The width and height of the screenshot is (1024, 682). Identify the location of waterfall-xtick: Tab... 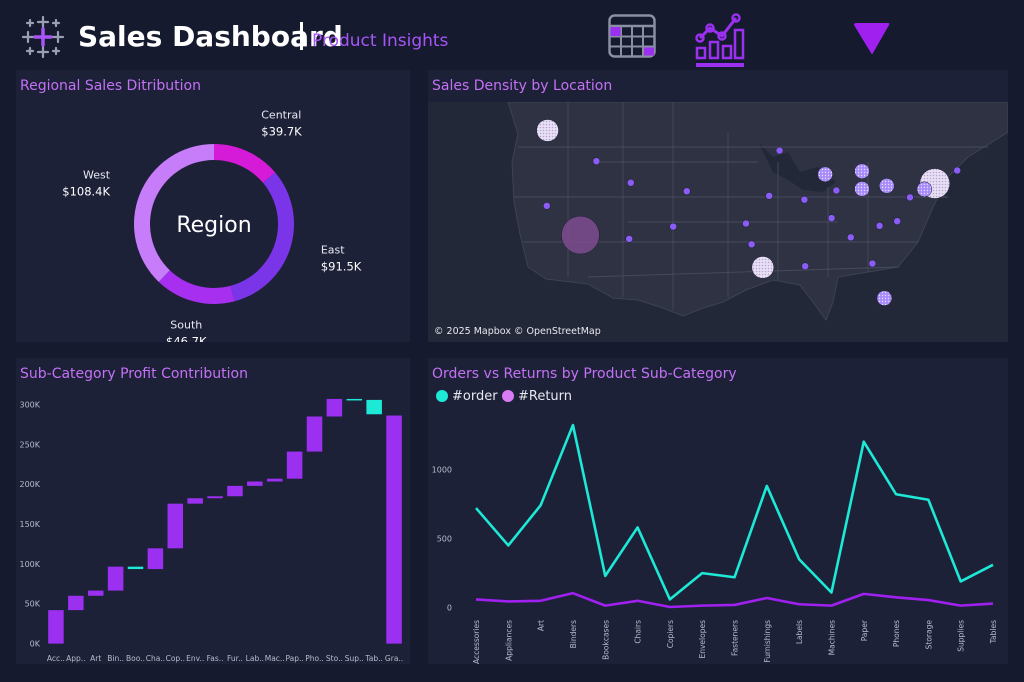
(373, 658).